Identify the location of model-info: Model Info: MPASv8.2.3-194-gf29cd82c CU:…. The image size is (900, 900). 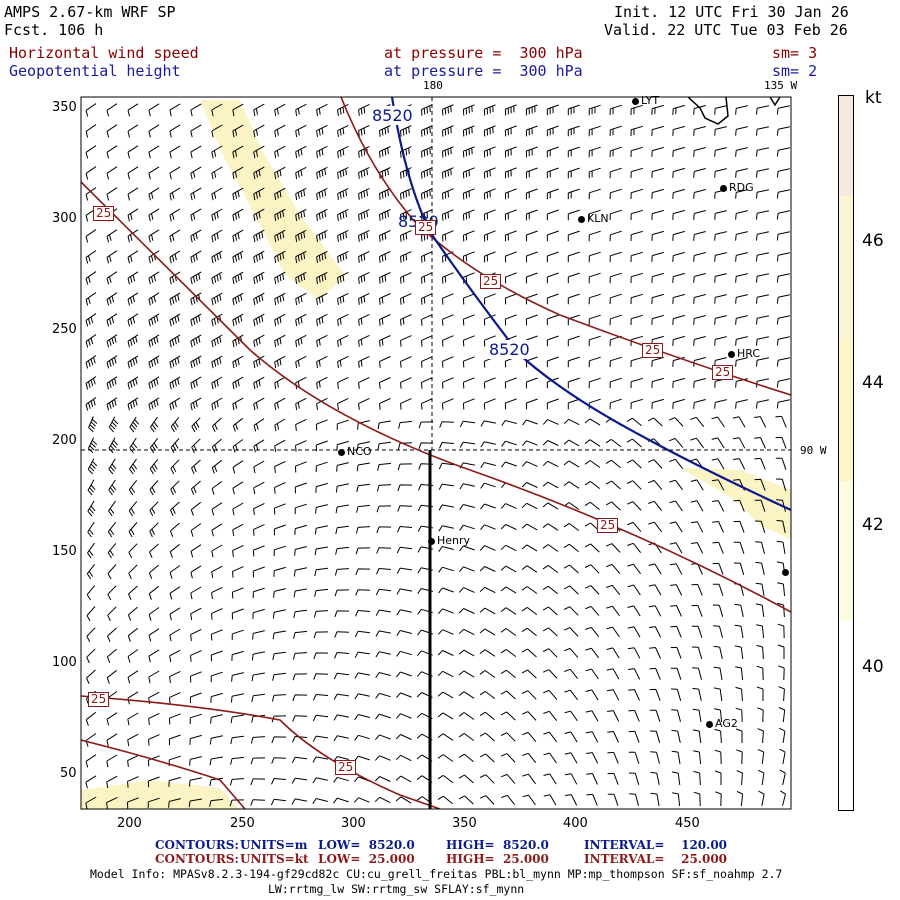
(436, 874).